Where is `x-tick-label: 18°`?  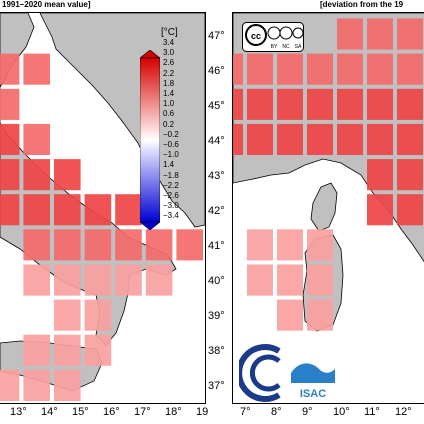
x-tick-label: 18° is located at coordinates (173, 412).